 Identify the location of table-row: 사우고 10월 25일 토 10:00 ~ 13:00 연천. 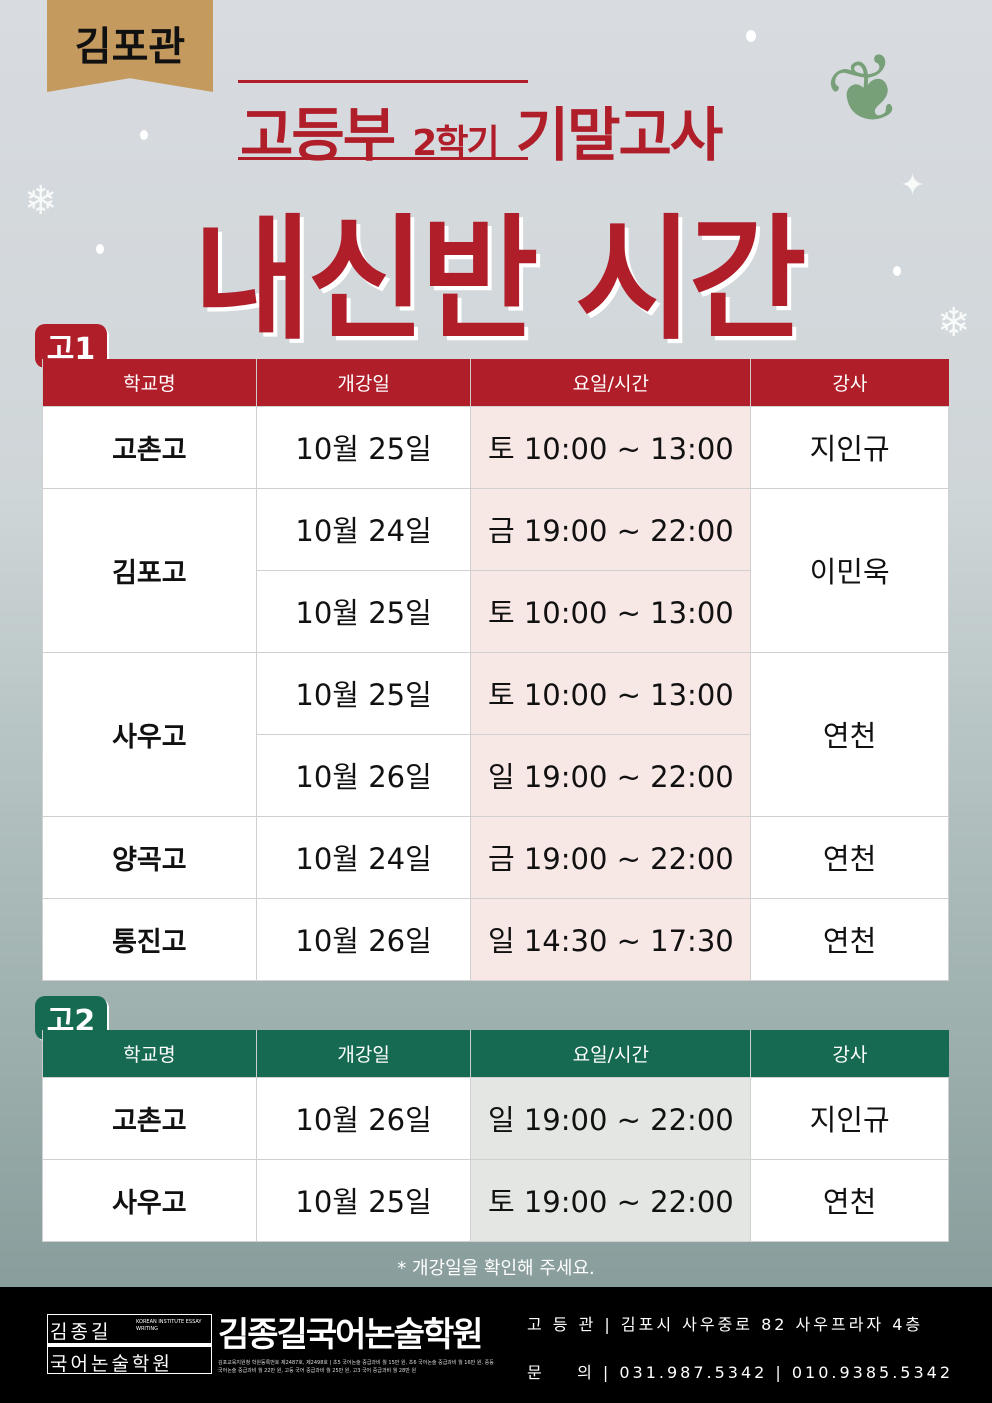
(495, 734).